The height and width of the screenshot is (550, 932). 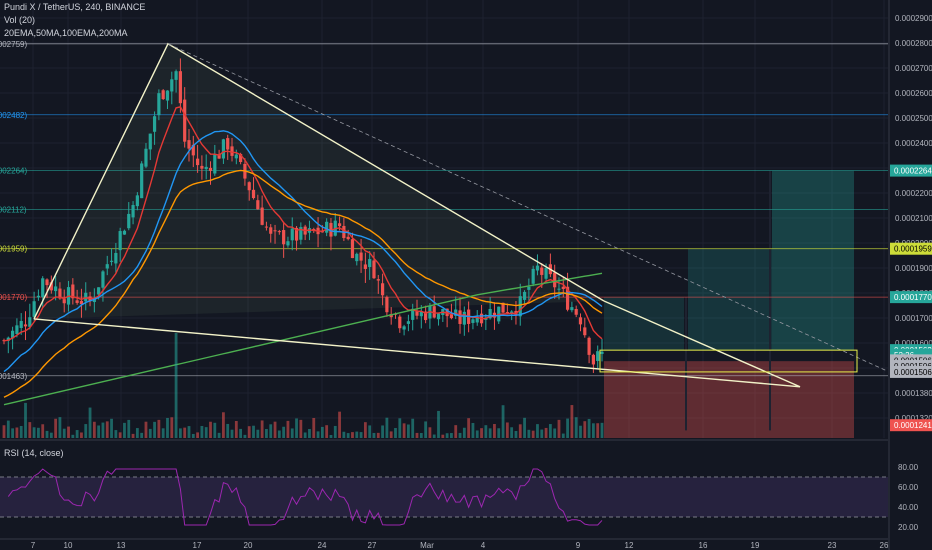 What do you see at coordinates (913, 218) in the screenshot?
I see `price-tick-label: 0.0002100` at bounding box center [913, 218].